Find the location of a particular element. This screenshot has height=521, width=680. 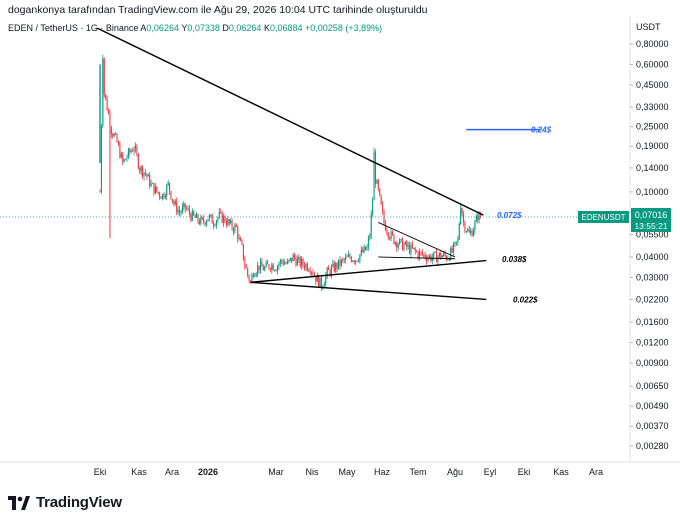

price-tick-label: 0,10000 is located at coordinates (652, 192).